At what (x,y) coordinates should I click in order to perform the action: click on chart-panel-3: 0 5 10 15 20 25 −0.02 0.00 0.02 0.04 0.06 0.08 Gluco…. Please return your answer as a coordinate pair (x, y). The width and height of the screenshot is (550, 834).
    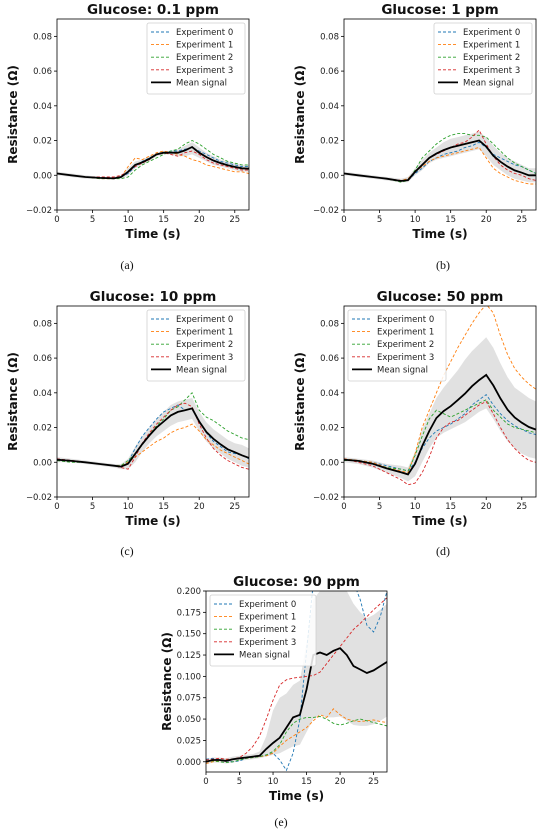
    Looking at the image, I should click on (415, 408).